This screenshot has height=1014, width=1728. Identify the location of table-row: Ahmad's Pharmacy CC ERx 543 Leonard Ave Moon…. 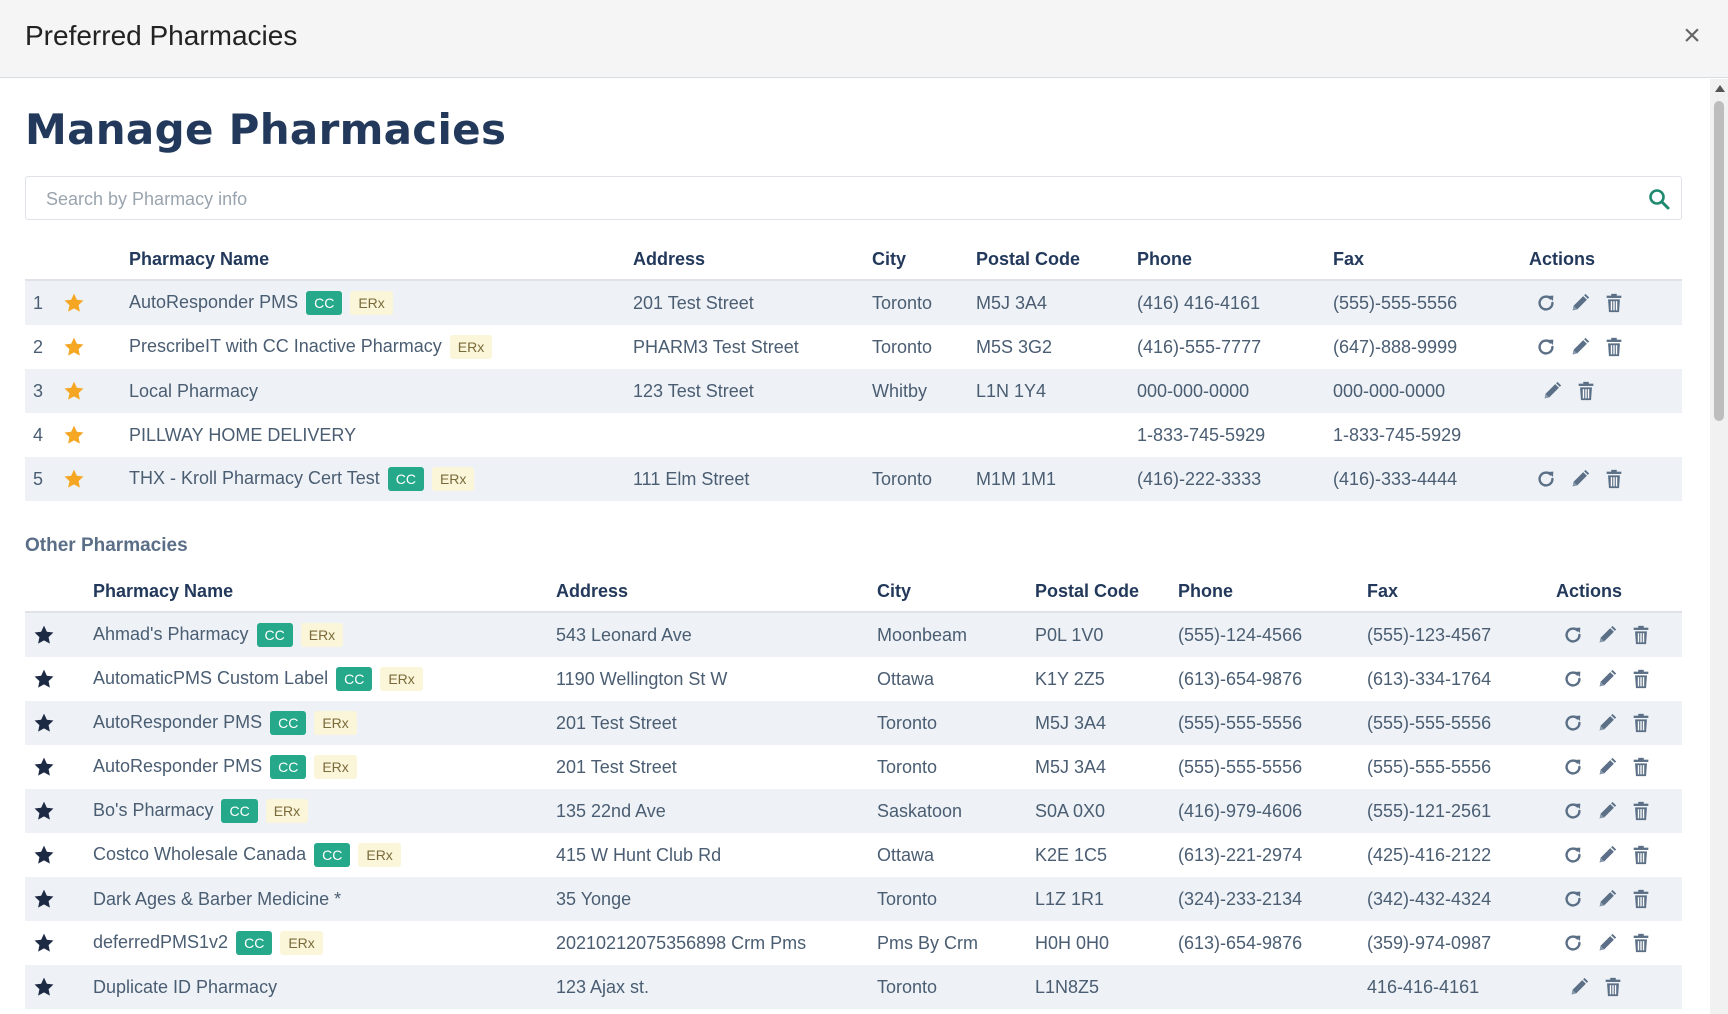
(853, 634).